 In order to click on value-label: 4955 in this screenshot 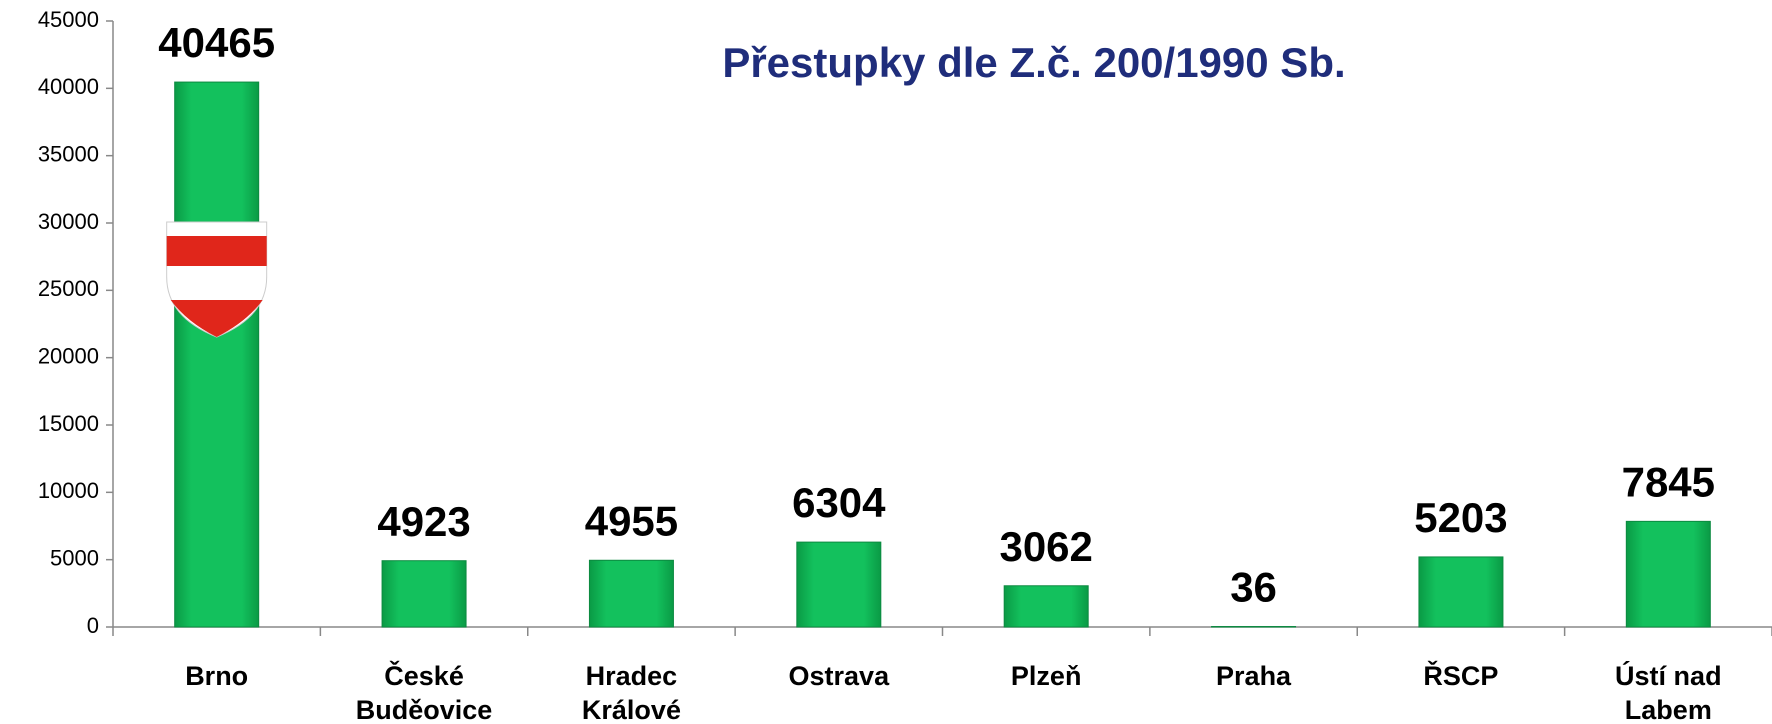, I will do `click(631, 520)`.